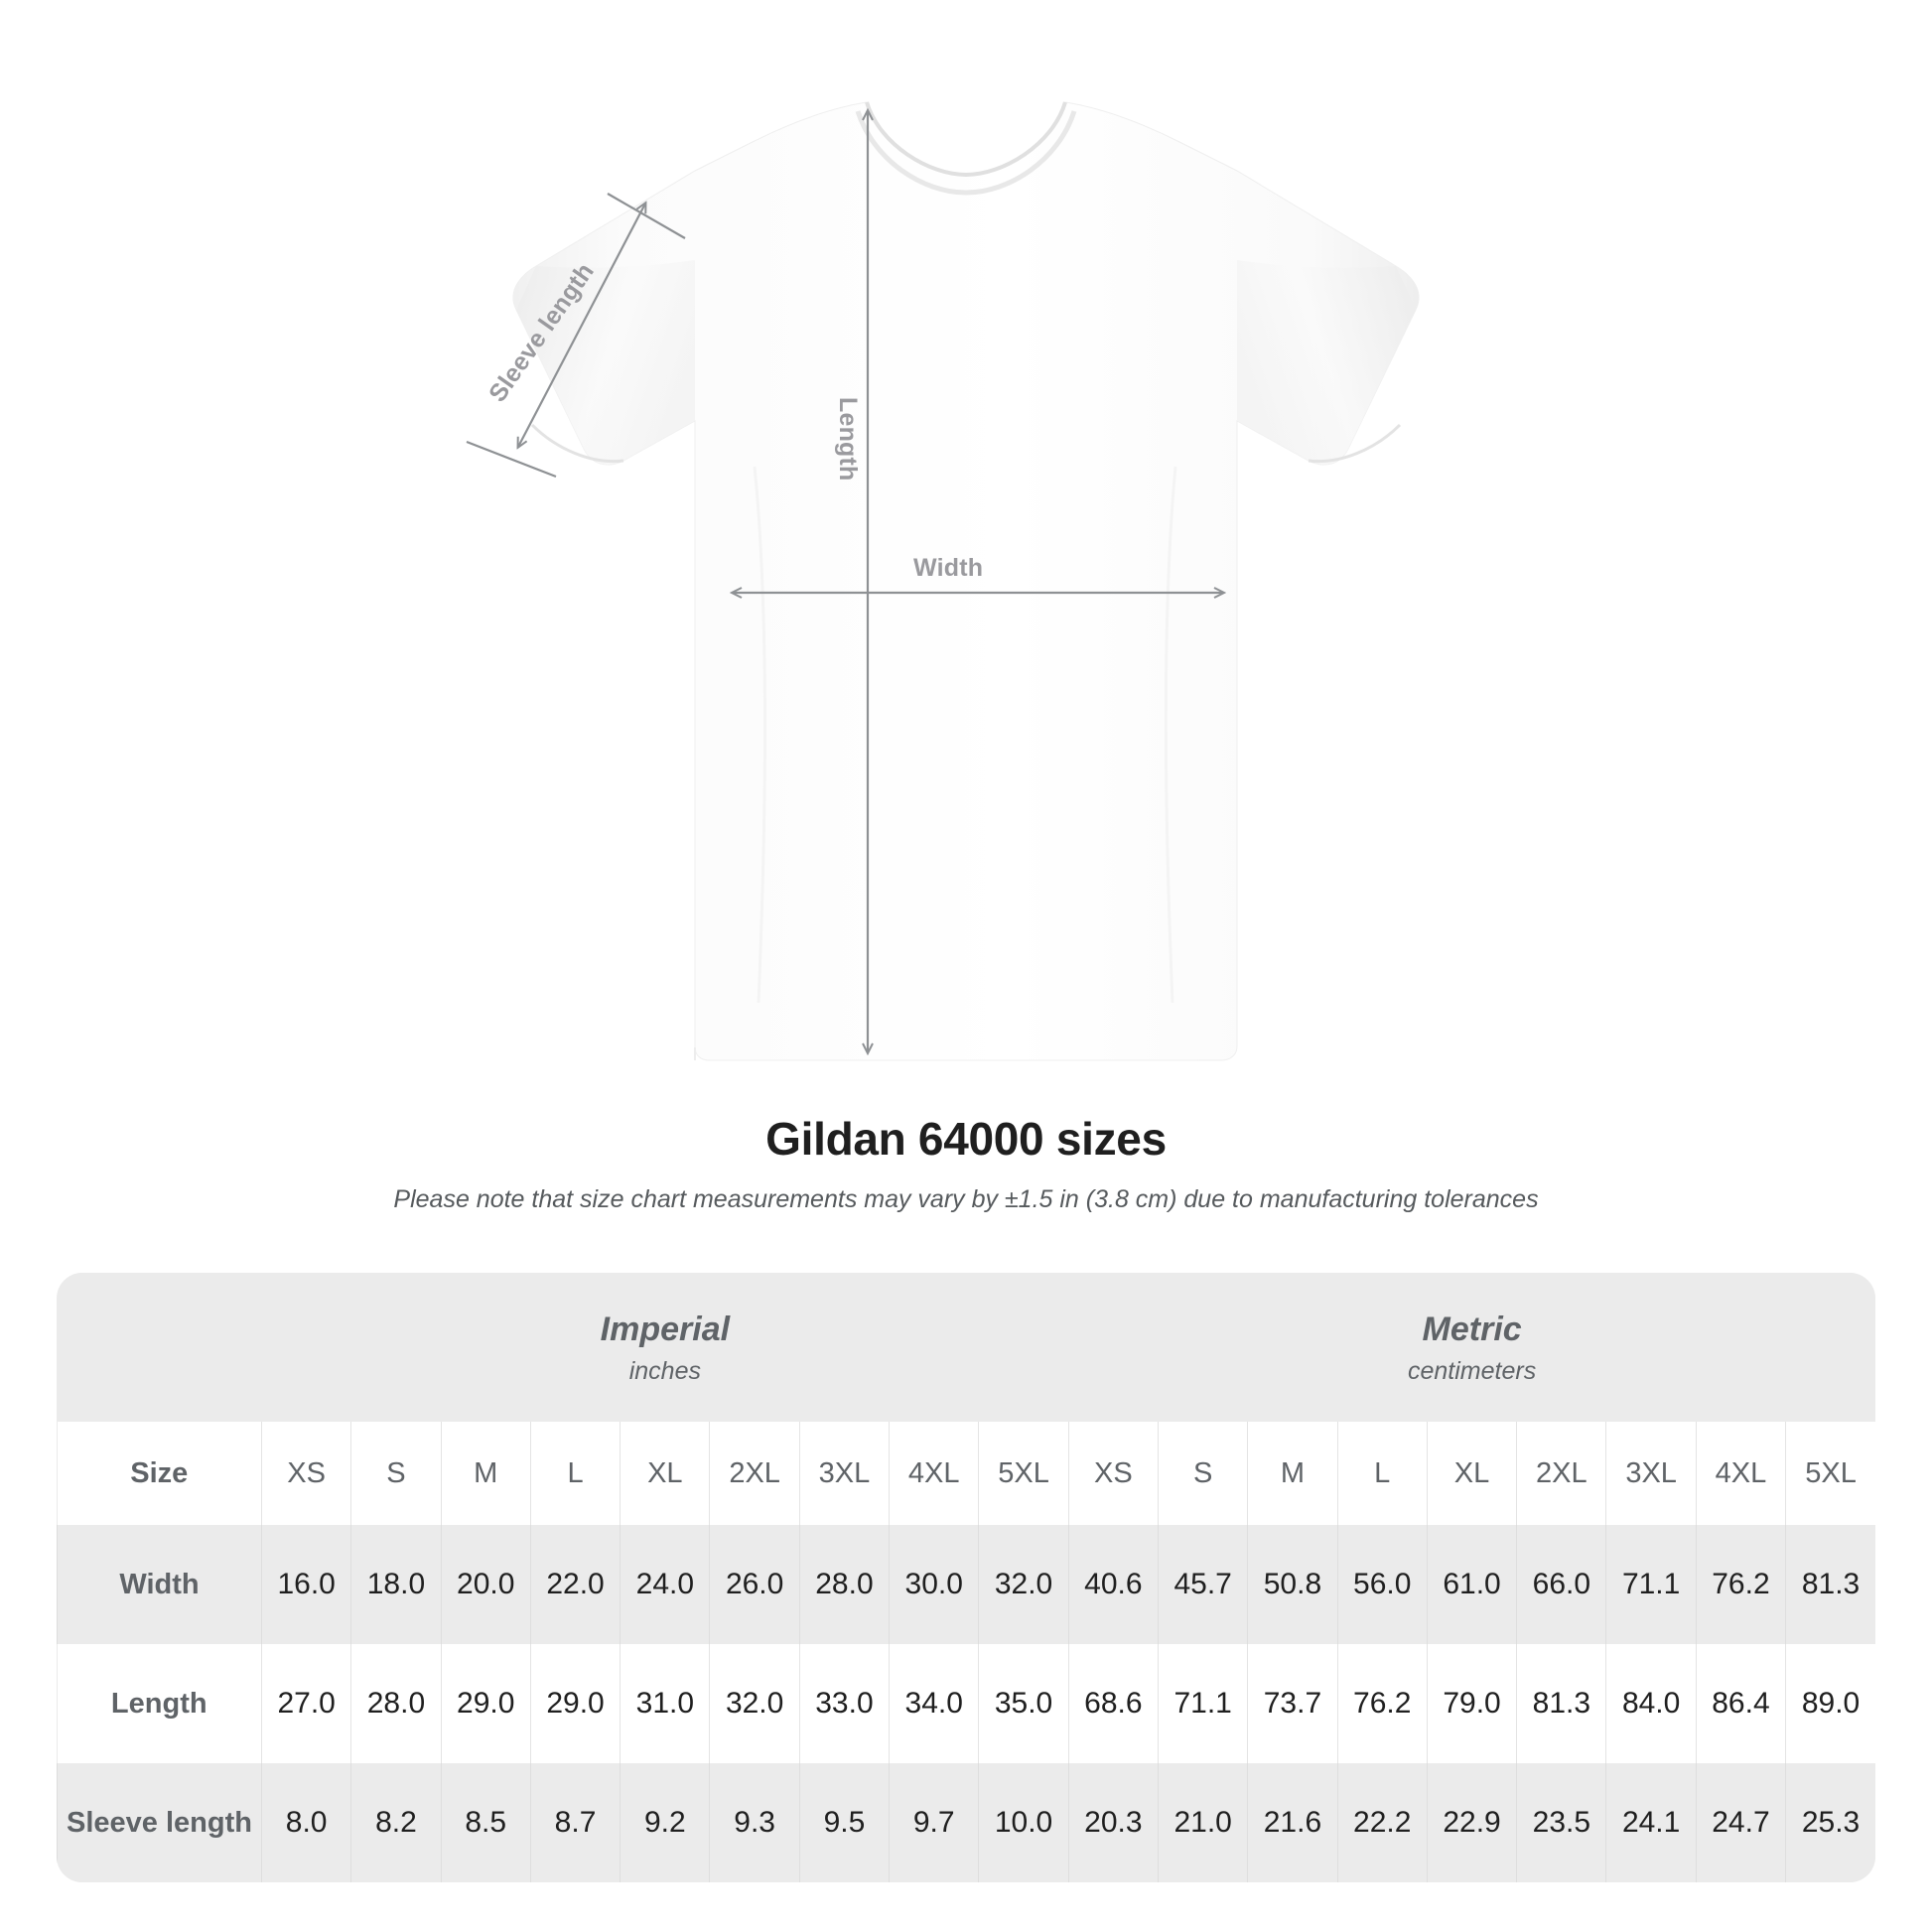 This screenshot has width=1932, height=1932. I want to click on width-metric-5xl: 81.3, so click(1830, 1584).